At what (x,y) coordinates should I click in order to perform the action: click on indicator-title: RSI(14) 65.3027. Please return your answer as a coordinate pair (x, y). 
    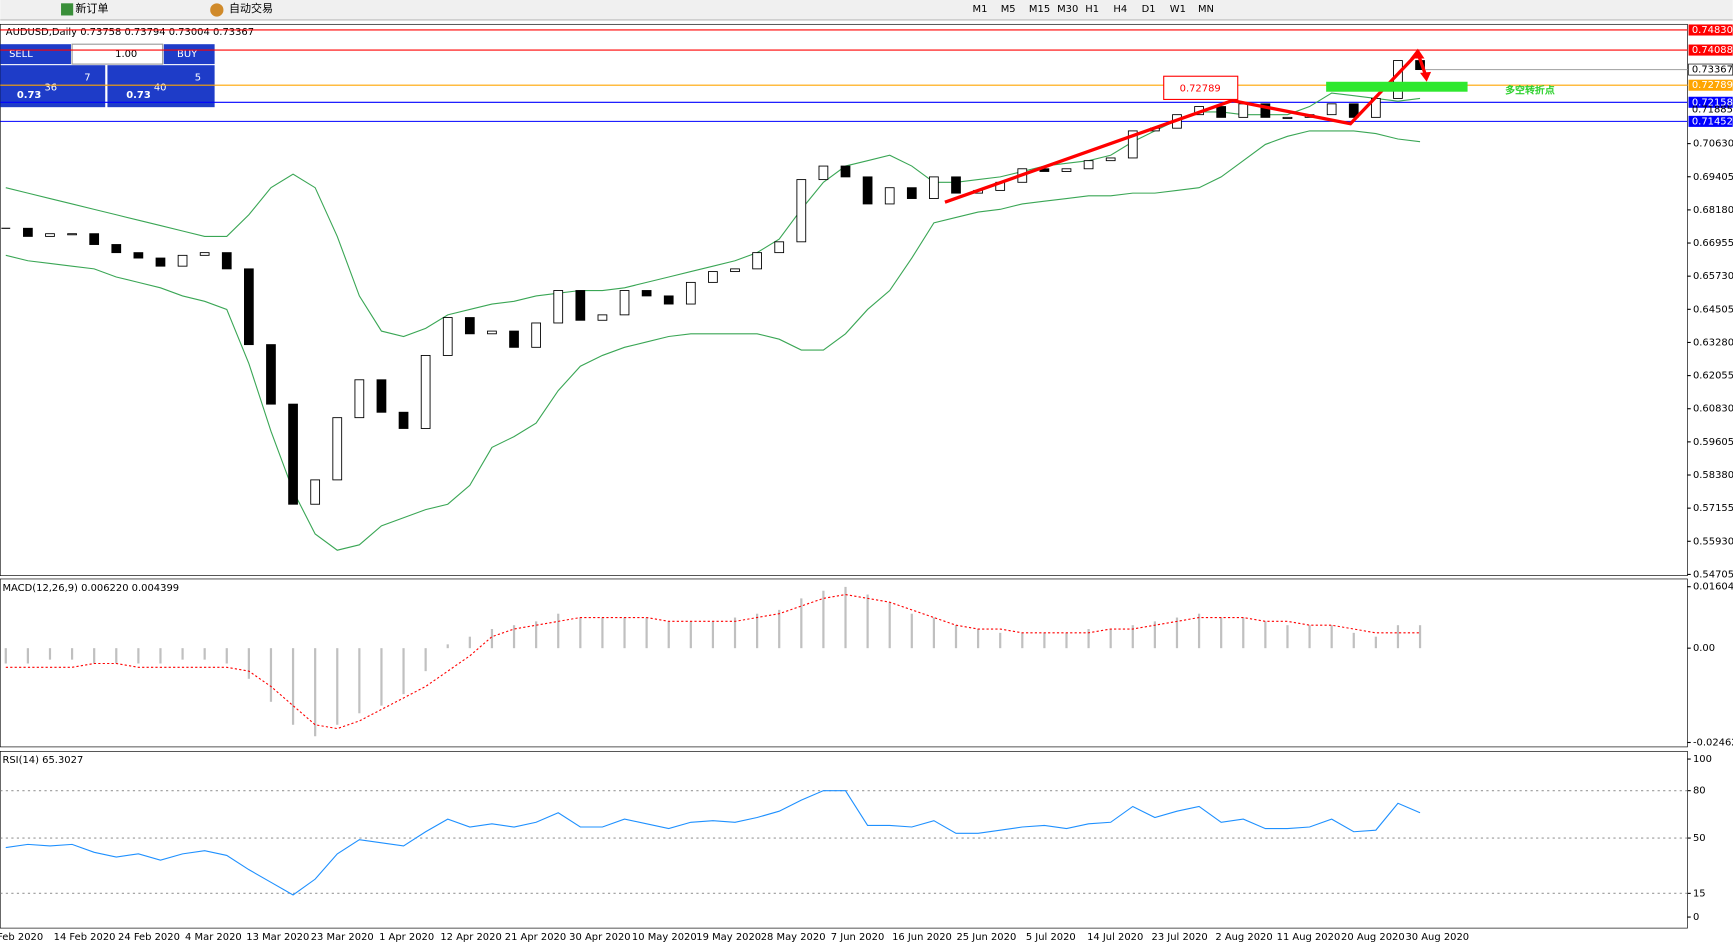
    Looking at the image, I should click on (42, 760).